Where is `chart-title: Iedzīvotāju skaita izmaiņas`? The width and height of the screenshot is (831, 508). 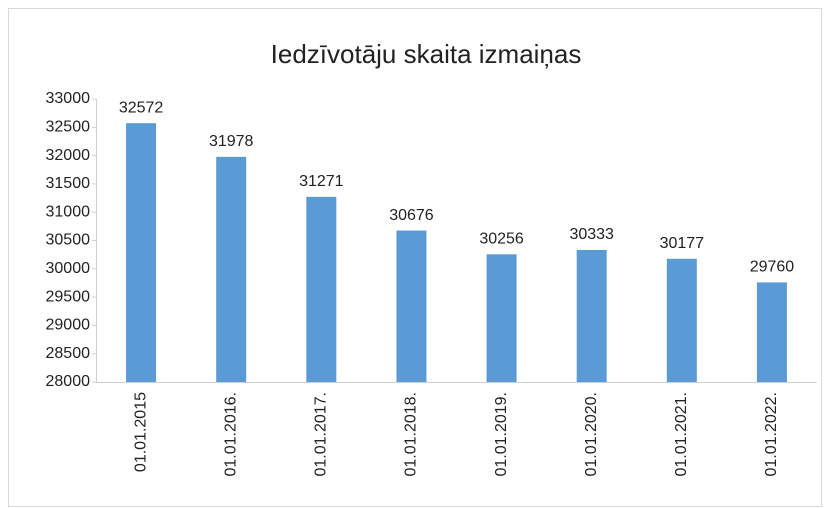
chart-title: Iedzīvotāju skaita izmaiņas is located at coordinates (426, 54).